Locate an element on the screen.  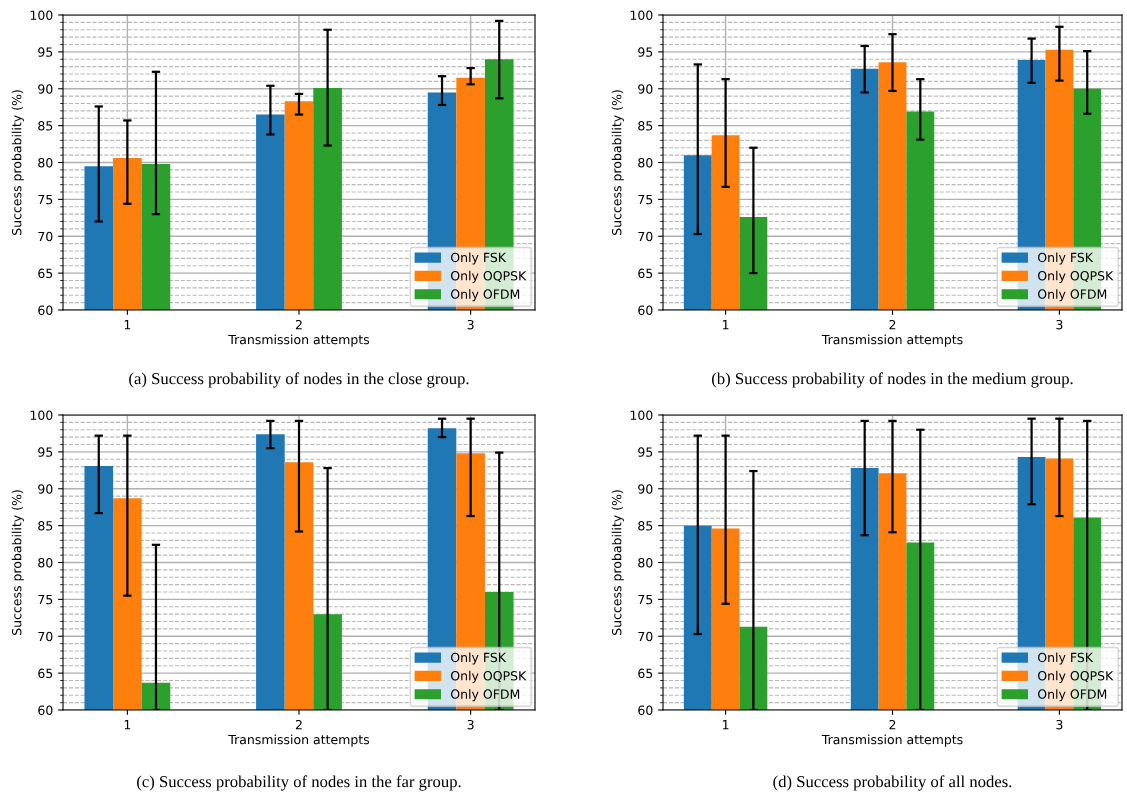
text: (c) Success probability of nodes in the far group. is located at coordinates (299, 783).